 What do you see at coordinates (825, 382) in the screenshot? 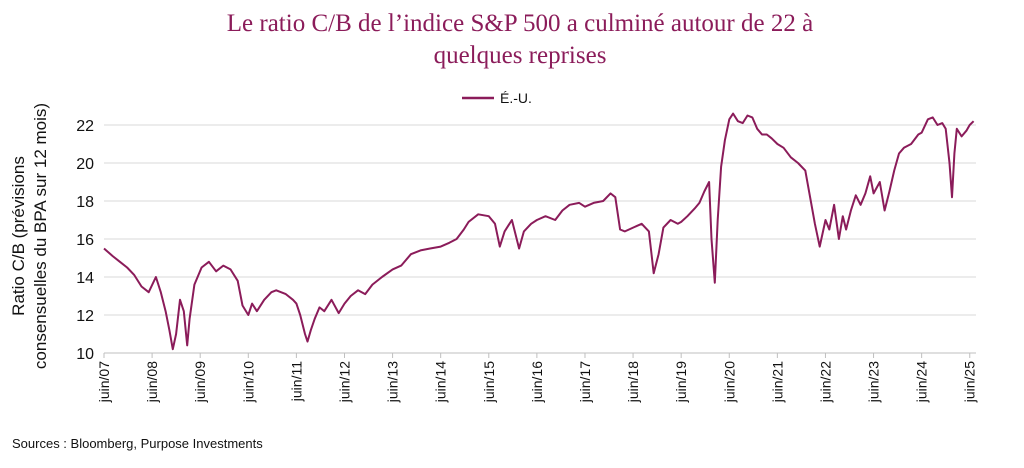
I see `x-tick-label: juin/22` at bounding box center [825, 382].